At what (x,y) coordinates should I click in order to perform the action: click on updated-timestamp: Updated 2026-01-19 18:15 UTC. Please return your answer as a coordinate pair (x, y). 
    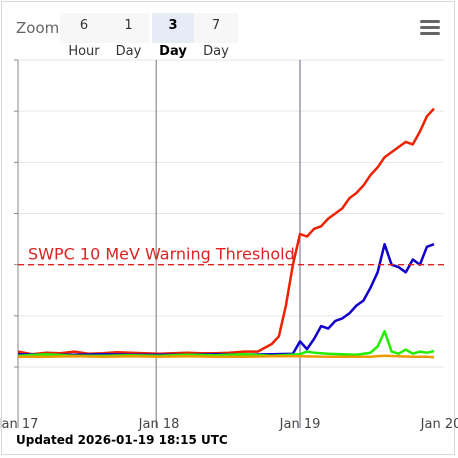
    Looking at the image, I should click on (122, 440).